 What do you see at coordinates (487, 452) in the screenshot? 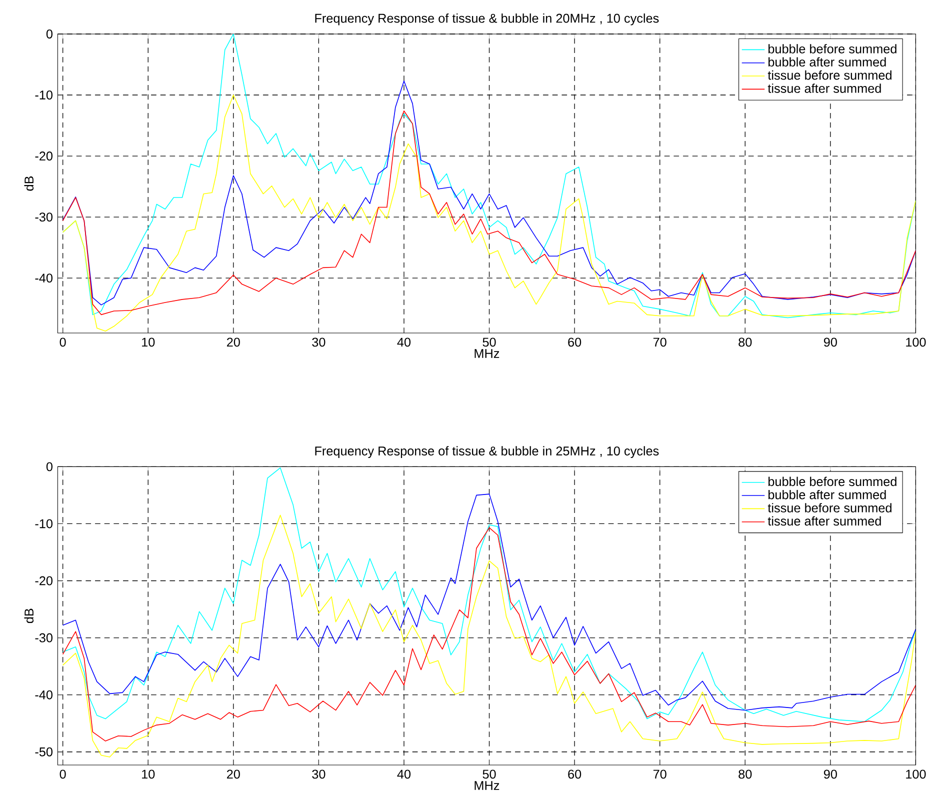
I see `chart-title: Frequency Response of tissue & bubble in 25MHz , 10 cycles` at bounding box center [487, 452].